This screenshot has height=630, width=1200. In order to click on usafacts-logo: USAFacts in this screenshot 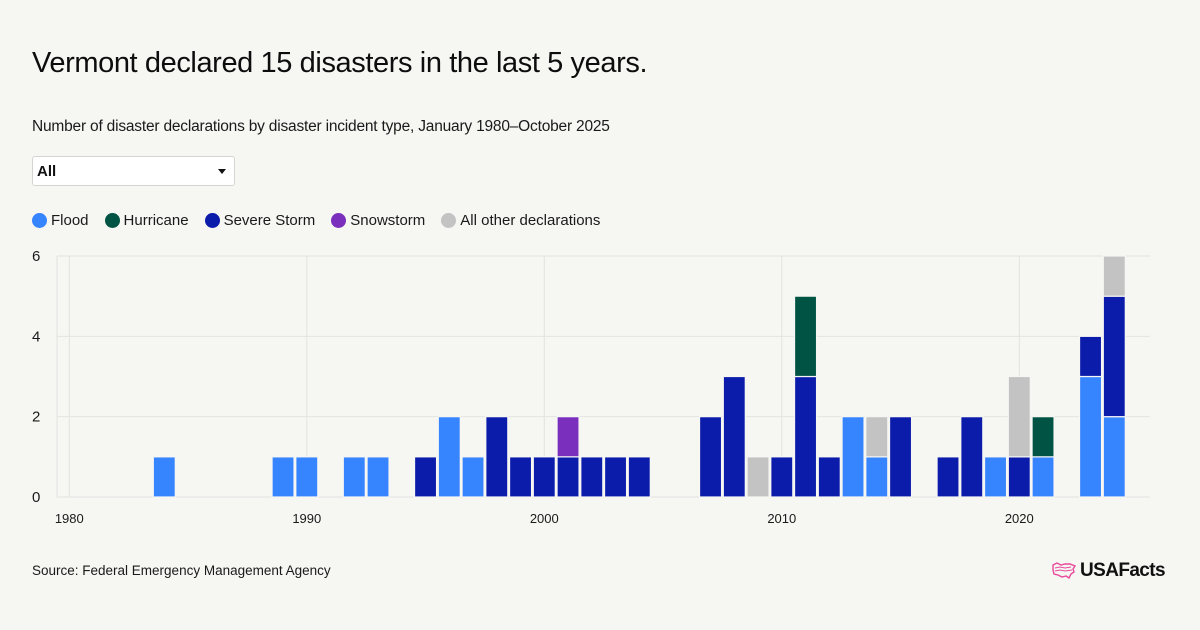, I will do `click(1108, 571)`.